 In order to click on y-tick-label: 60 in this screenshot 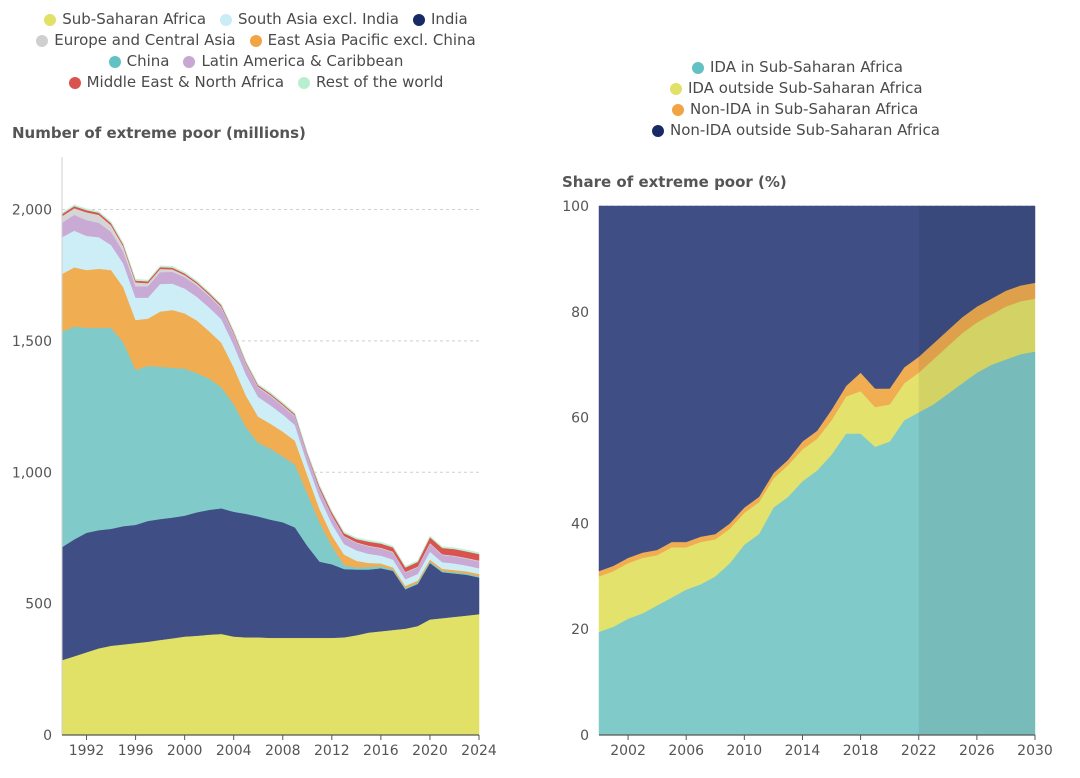, I will do `click(580, 419)`.